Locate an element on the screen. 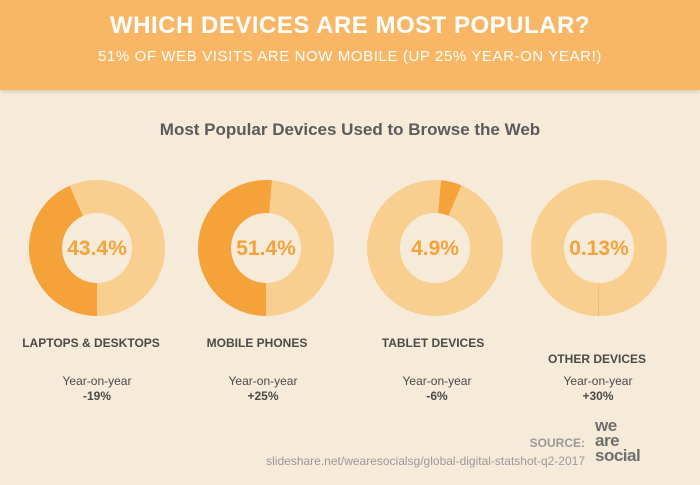 The height and width of the screenshot is (485, 700). donut-slice-other-devices is located at coordinates (598, 299).